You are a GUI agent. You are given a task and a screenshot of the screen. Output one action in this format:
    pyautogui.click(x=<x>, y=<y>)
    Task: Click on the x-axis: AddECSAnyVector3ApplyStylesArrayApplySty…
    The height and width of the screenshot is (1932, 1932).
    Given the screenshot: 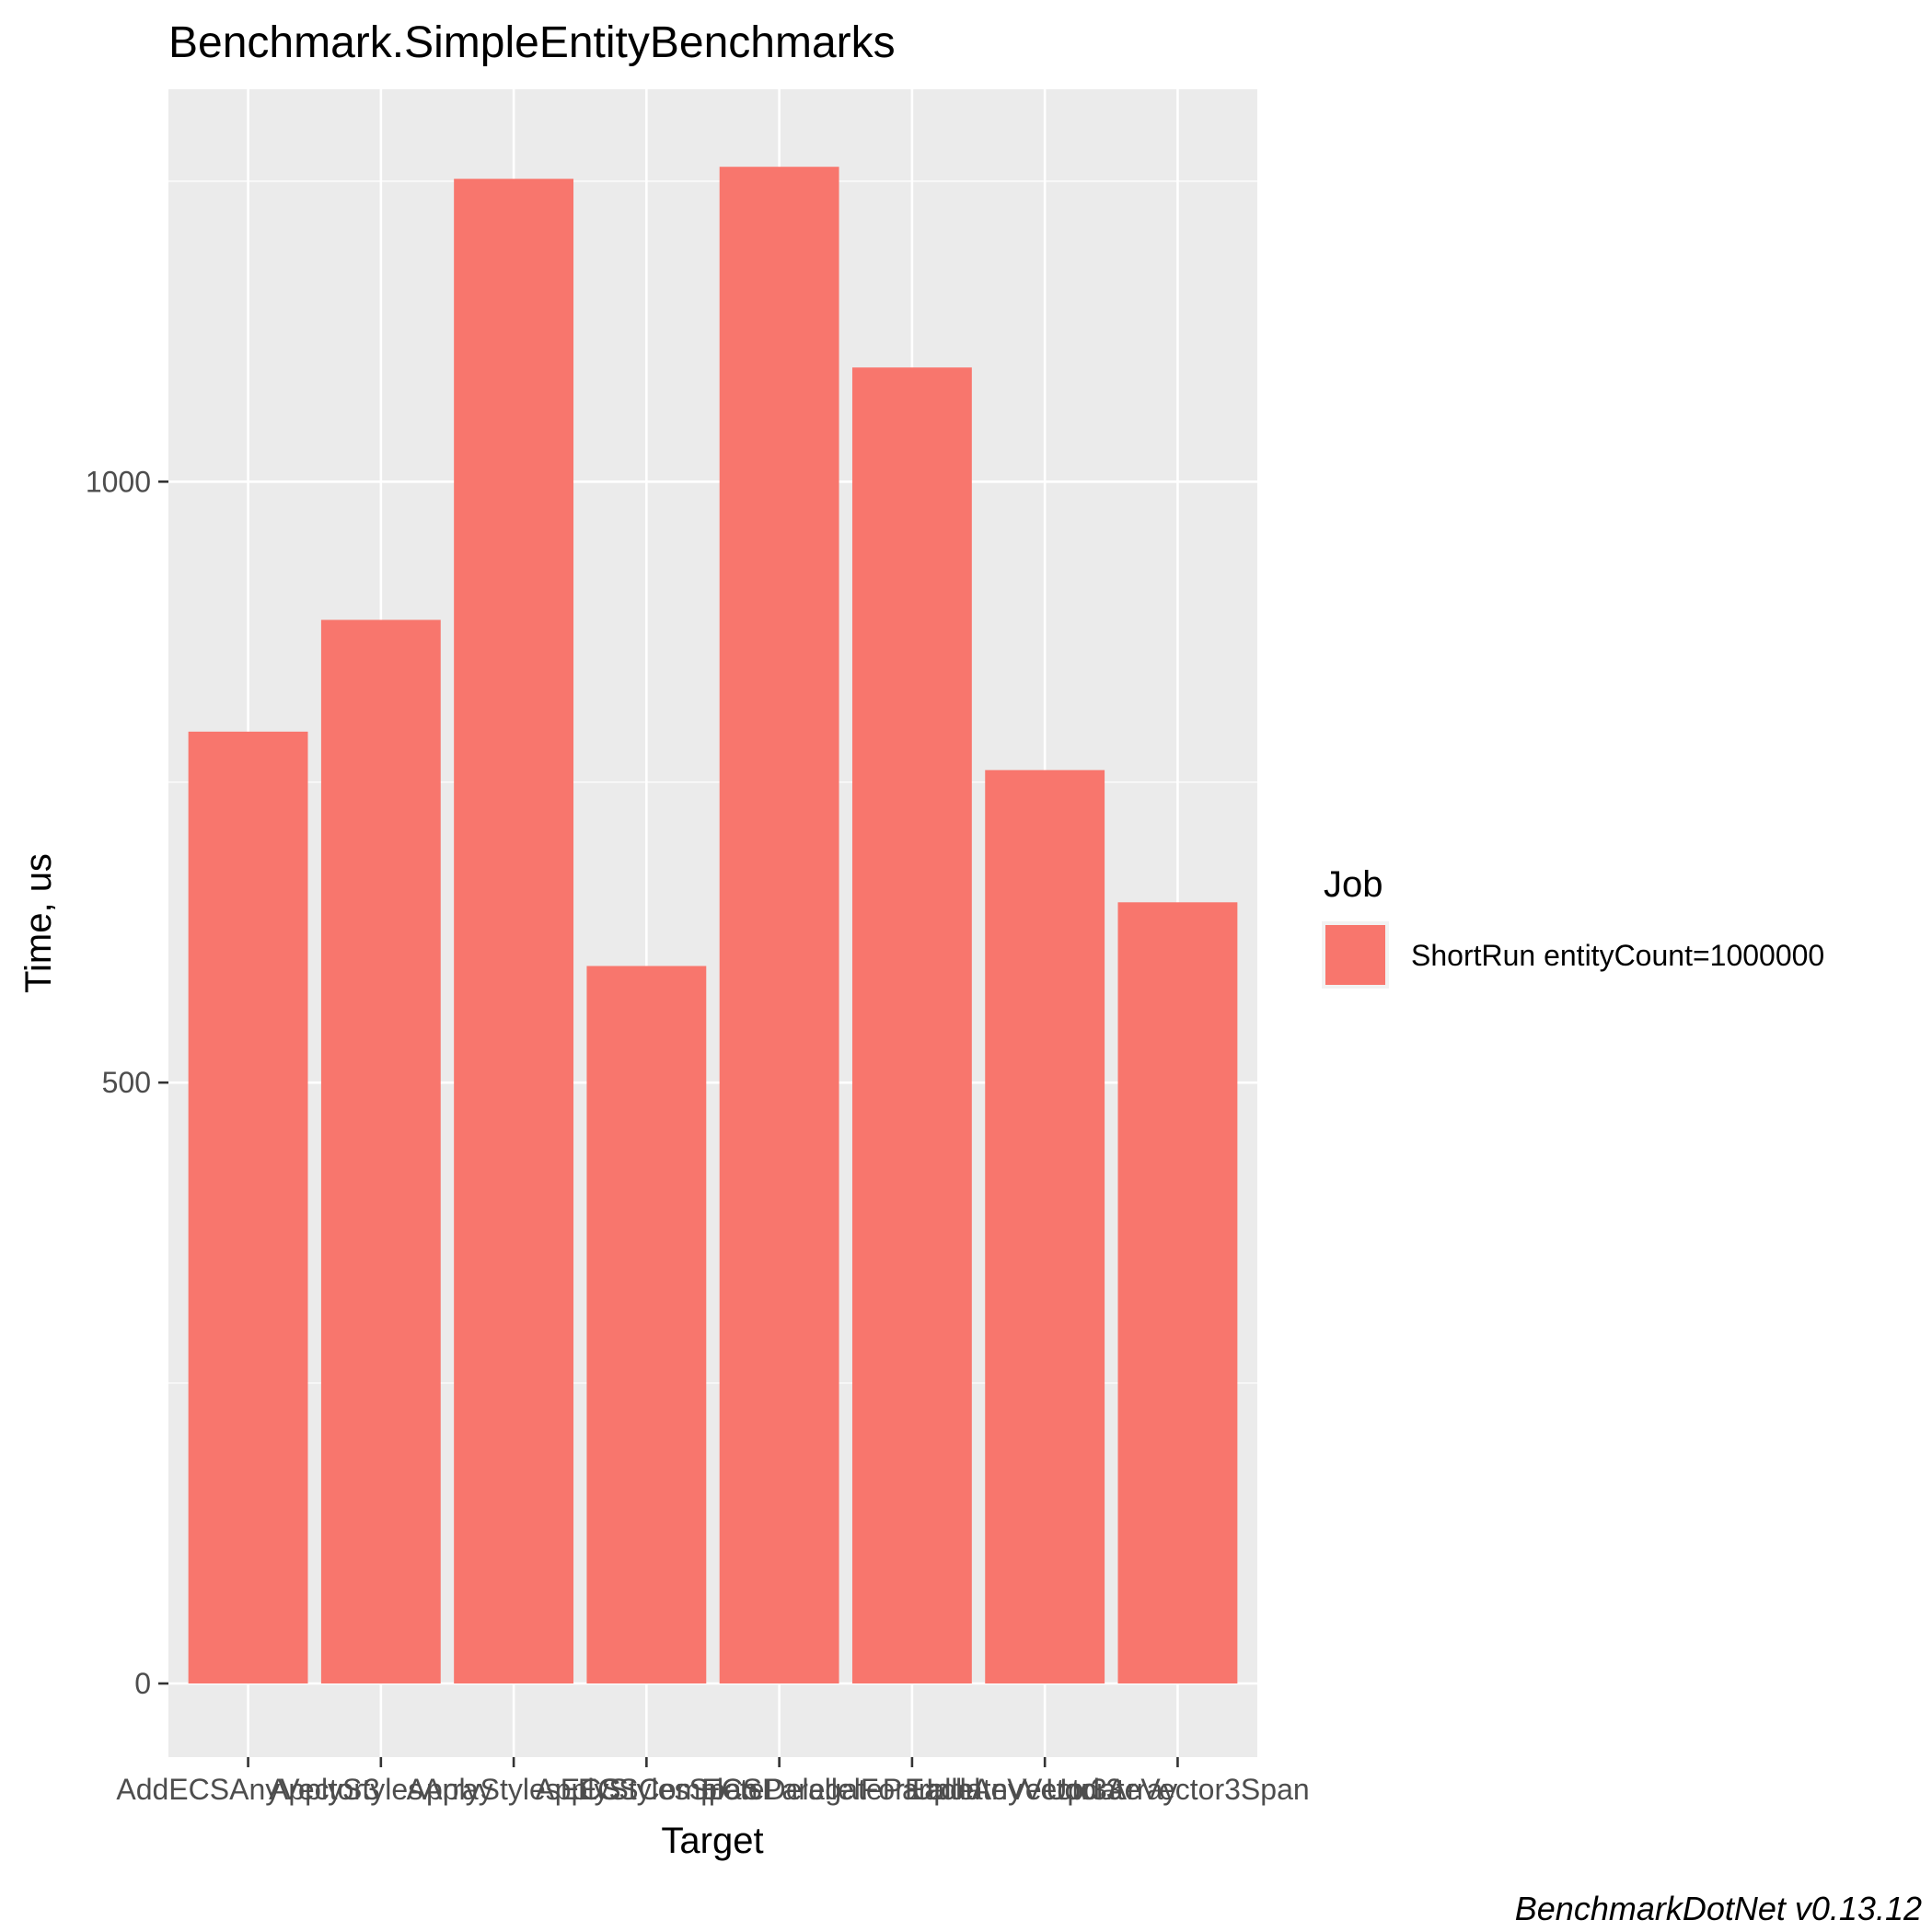 What is the action you would take?
    pyautogui.click(x=713, y=1782)
    